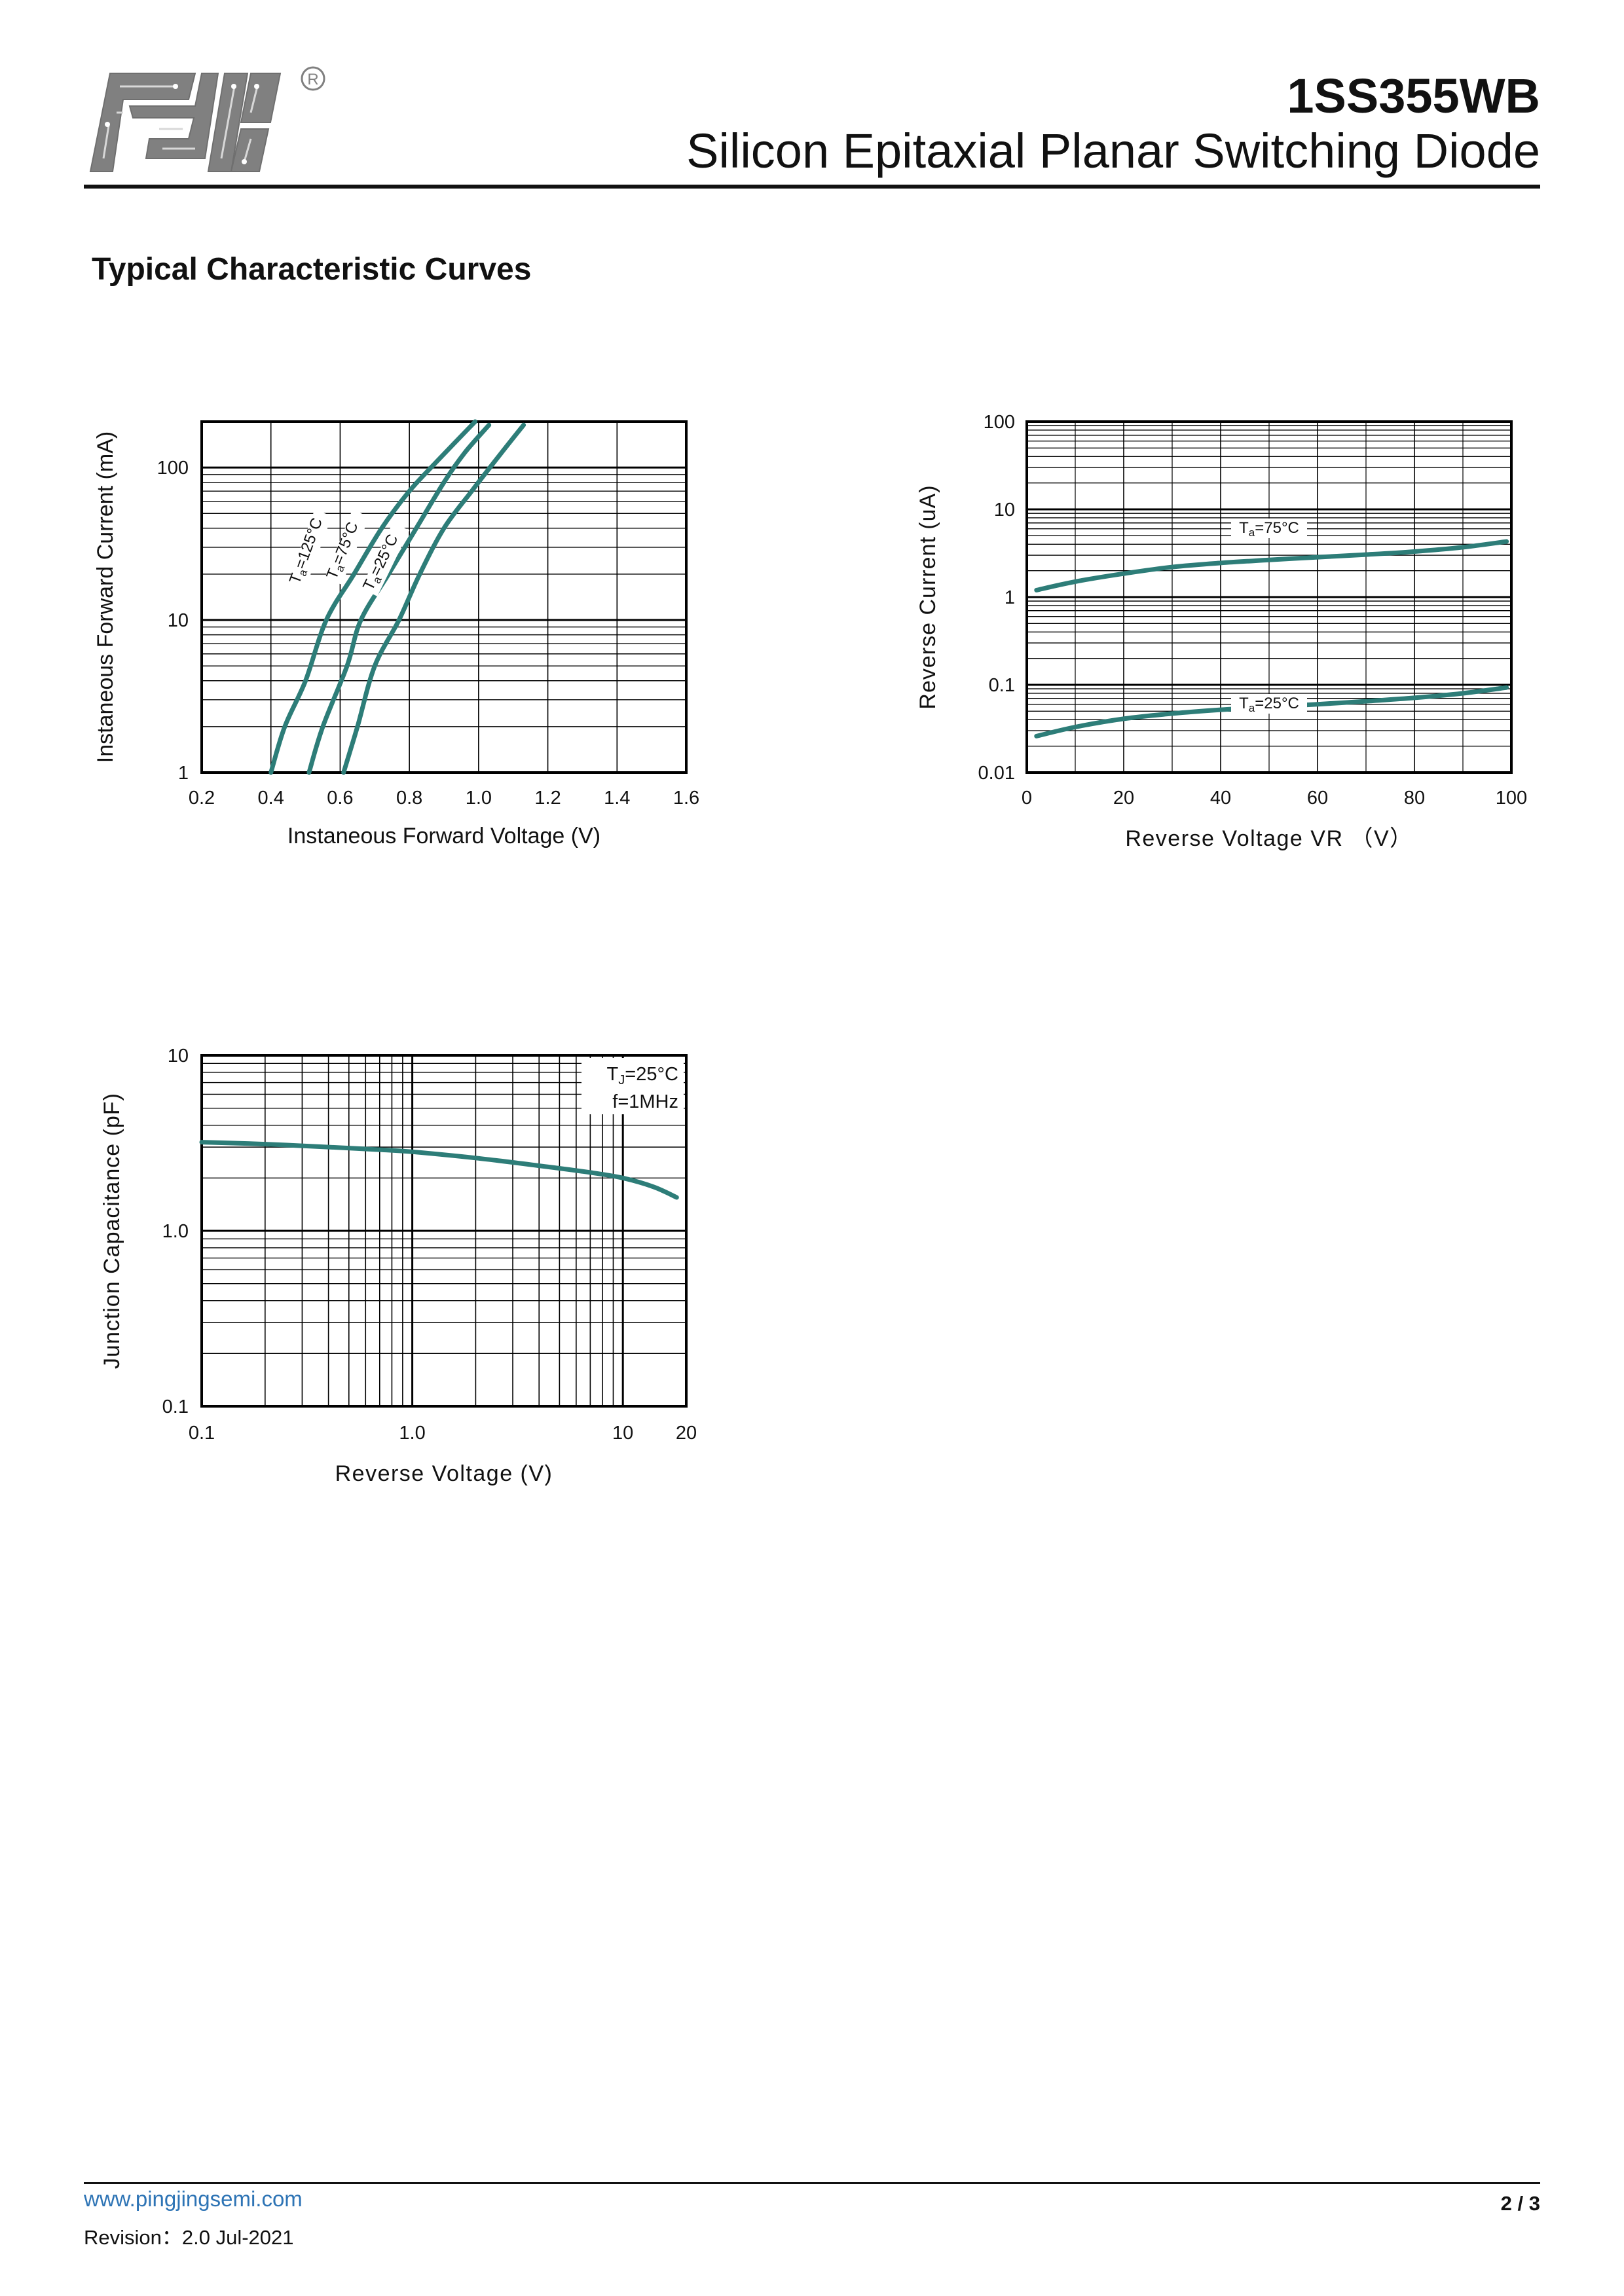 The image size is (1624, 2296). Describe the element at coordinates (444, 1473) in the screenshot. I see `x-axis-title: Reverse Voltage (V)` at that location.